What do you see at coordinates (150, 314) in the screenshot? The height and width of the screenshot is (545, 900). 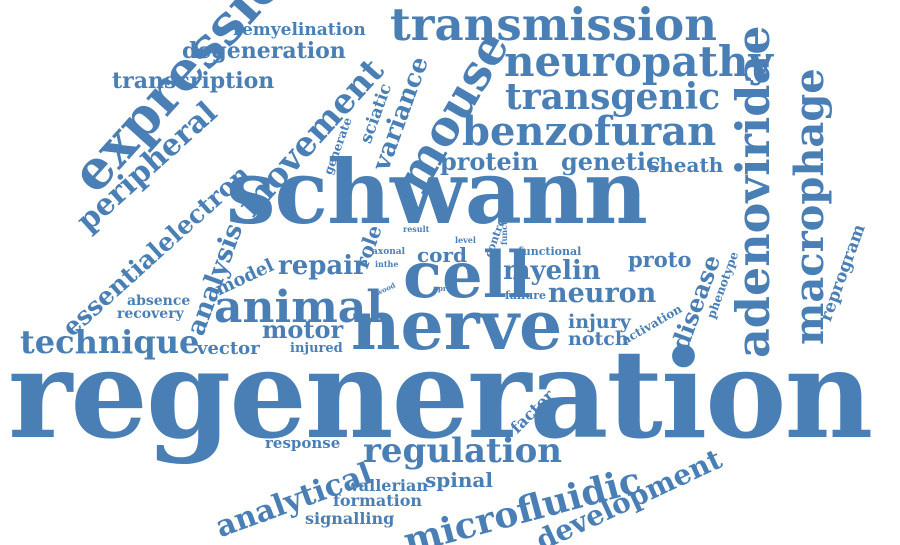 I see `word-recovery: recovery` at bounding box center [150, 314].